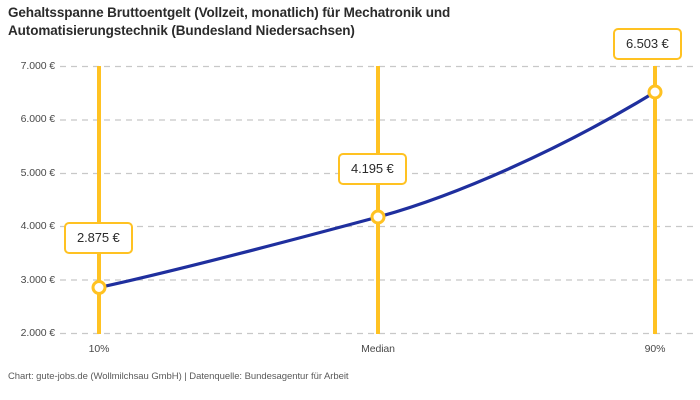 Image resolution: width=700 pixels, height=400 pixels. Describe the element at coordinates (37, 66) in the screenshot. I see `y-axis-label-7000: 7.000 €` at that location.